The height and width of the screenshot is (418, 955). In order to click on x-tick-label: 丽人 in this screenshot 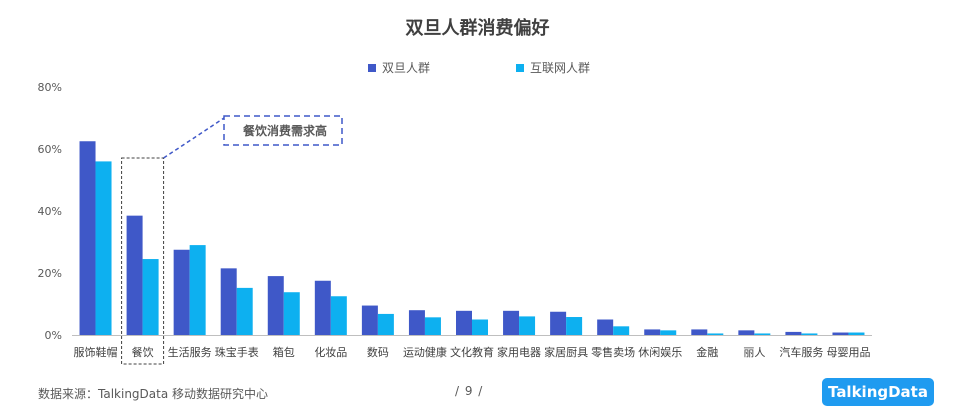, I will do `click(754, 352)`.